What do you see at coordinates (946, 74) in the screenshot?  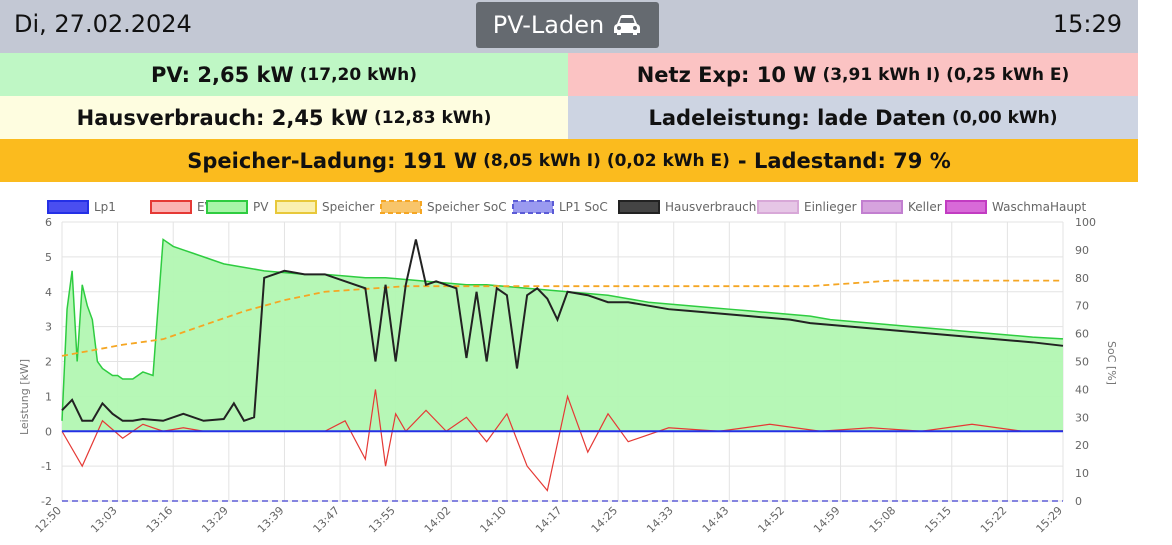 I see `netz-sub: (3,91 kWh I) (0,25 kWh E)` at bounding box center [946, 74].